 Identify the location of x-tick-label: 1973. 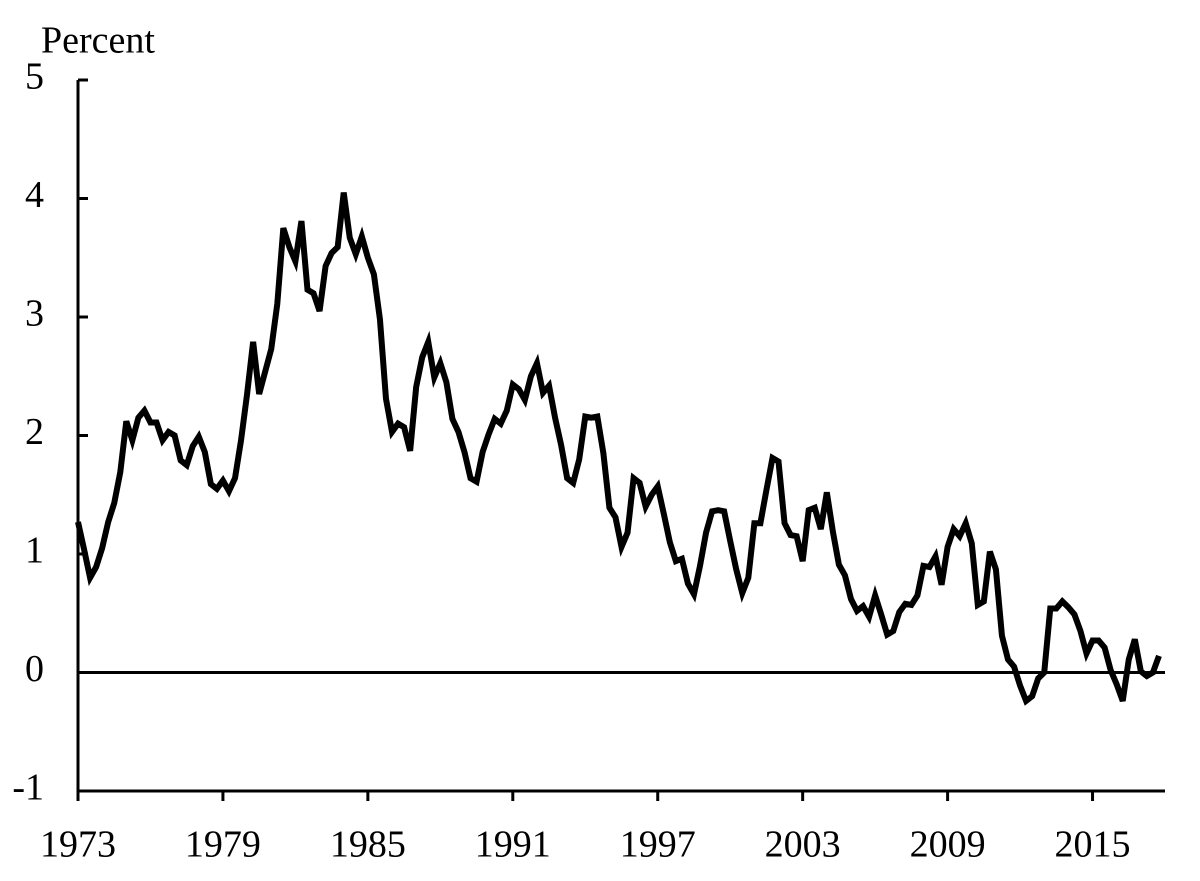
(78, 845).